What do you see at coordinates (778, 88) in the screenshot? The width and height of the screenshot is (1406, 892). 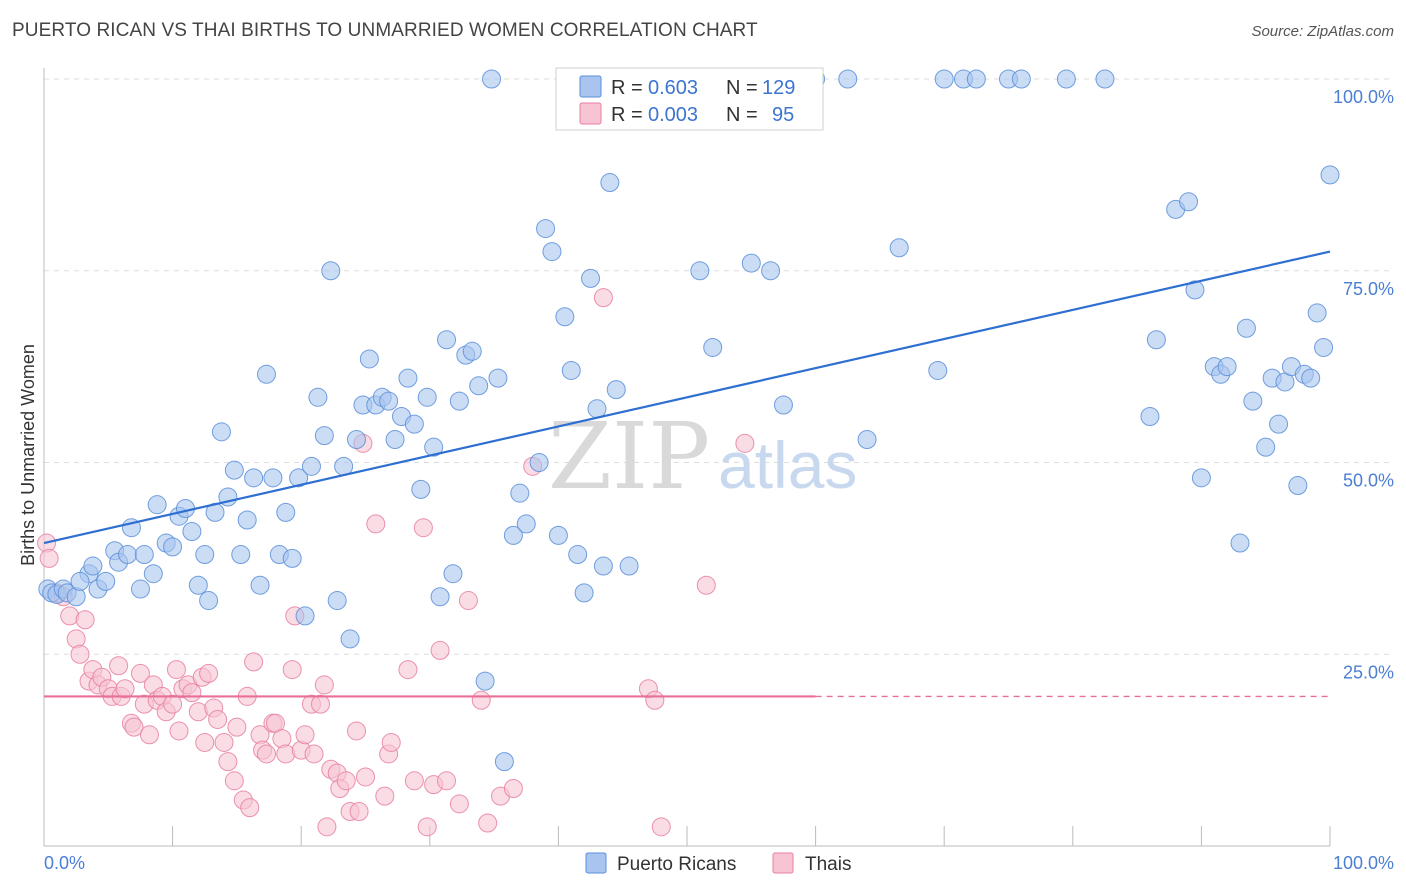 I see `legend-n-value-1: 129` at bounding box center [778, 88].